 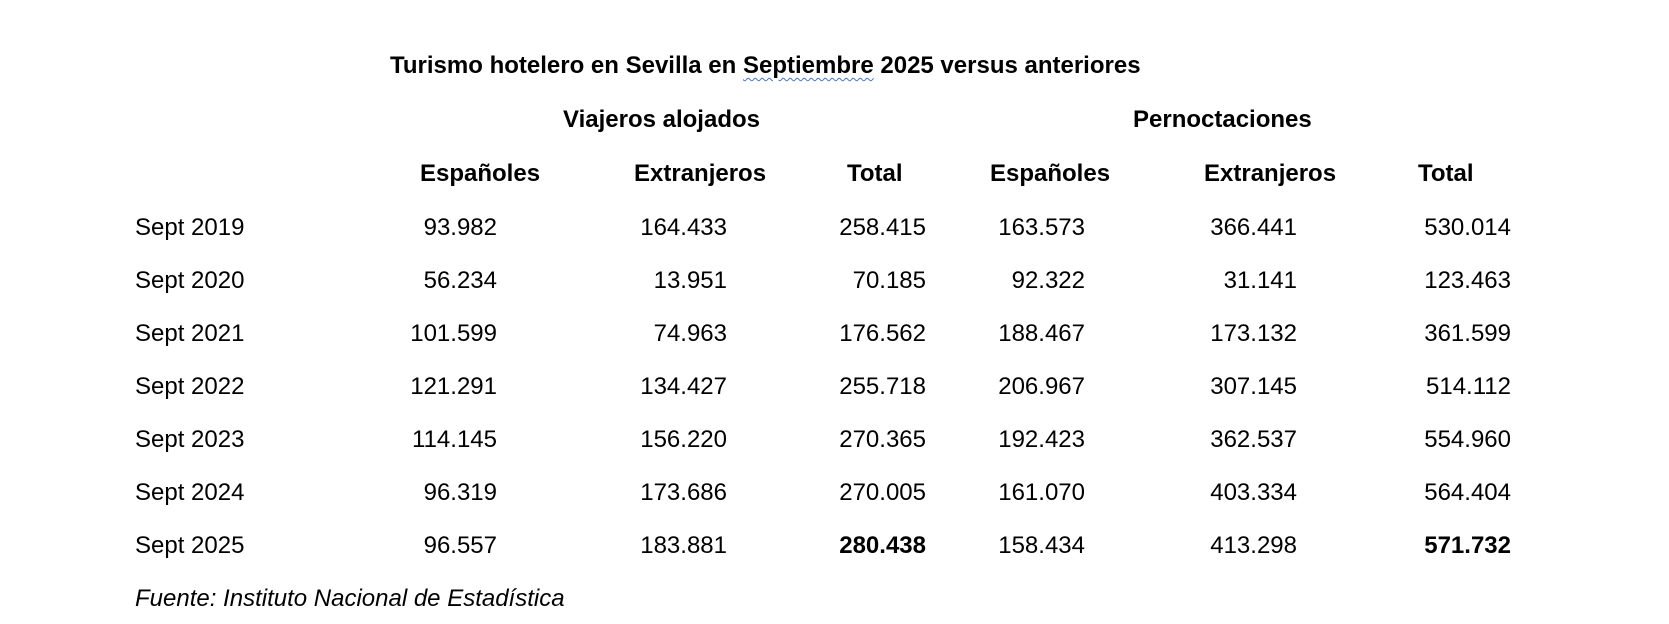 What do you see at coordinates (882, 492) in the screenshot?
I see `table-cell-viajeros-total: 270.005` at bounding box center [882, 492].